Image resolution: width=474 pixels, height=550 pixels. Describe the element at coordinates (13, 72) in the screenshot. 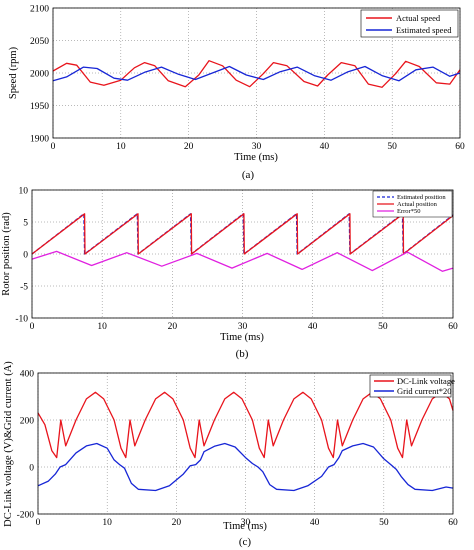

I see `y-axis-label-a: Speed (rpm)` at that location.